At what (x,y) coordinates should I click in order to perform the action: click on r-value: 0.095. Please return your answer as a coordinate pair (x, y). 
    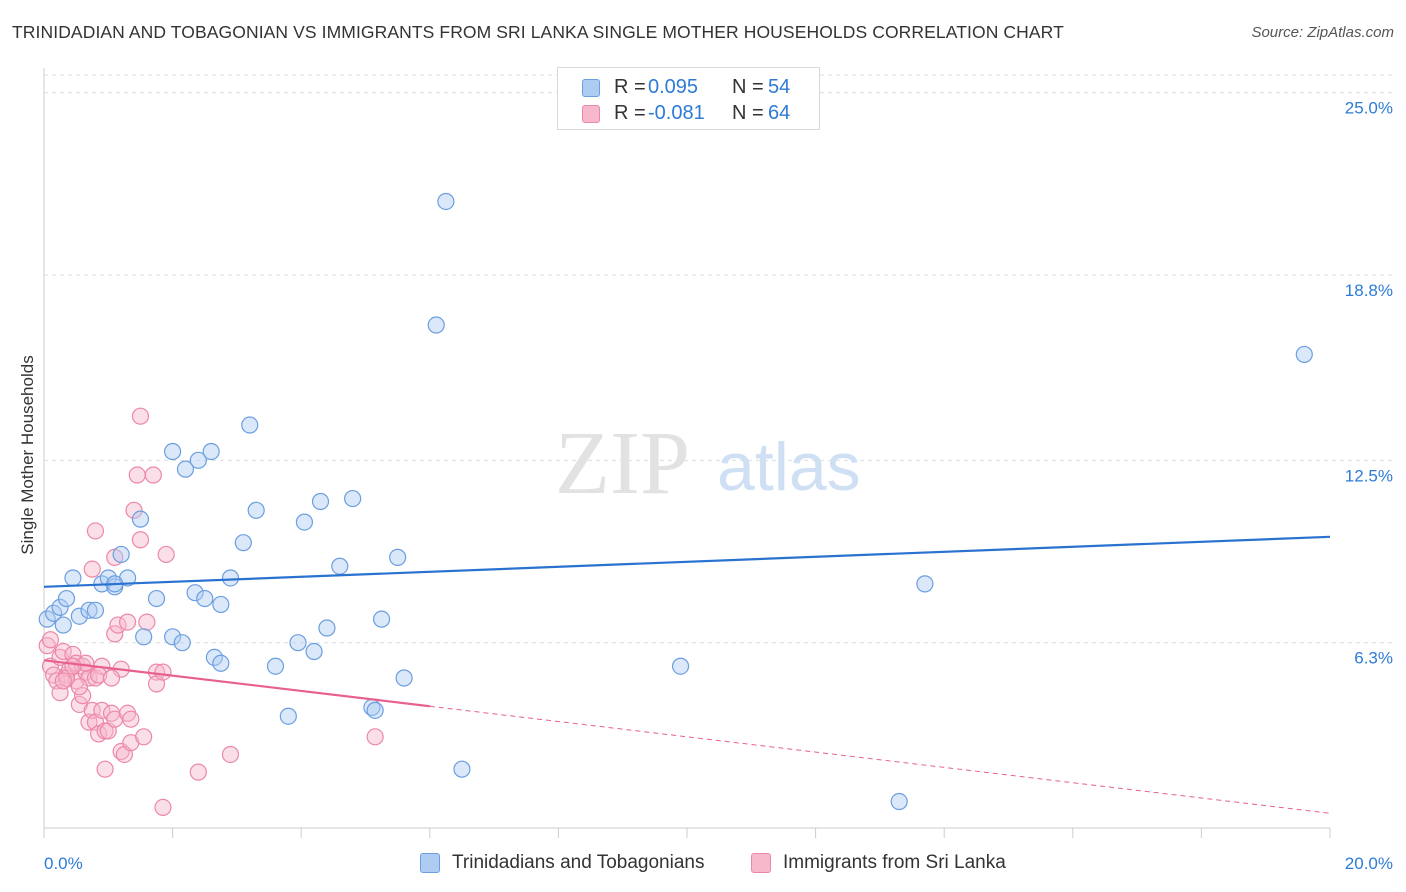
    Looking at the image, I should click on (673, 87).